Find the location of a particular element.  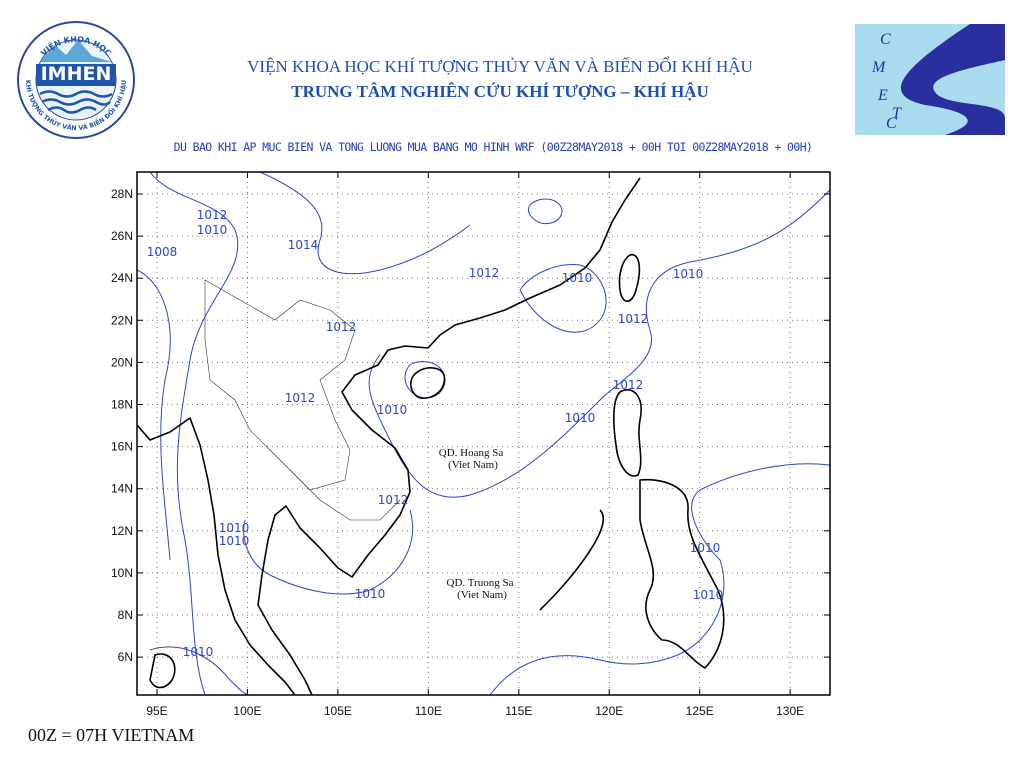

borders is located at coordinates (302, 400).